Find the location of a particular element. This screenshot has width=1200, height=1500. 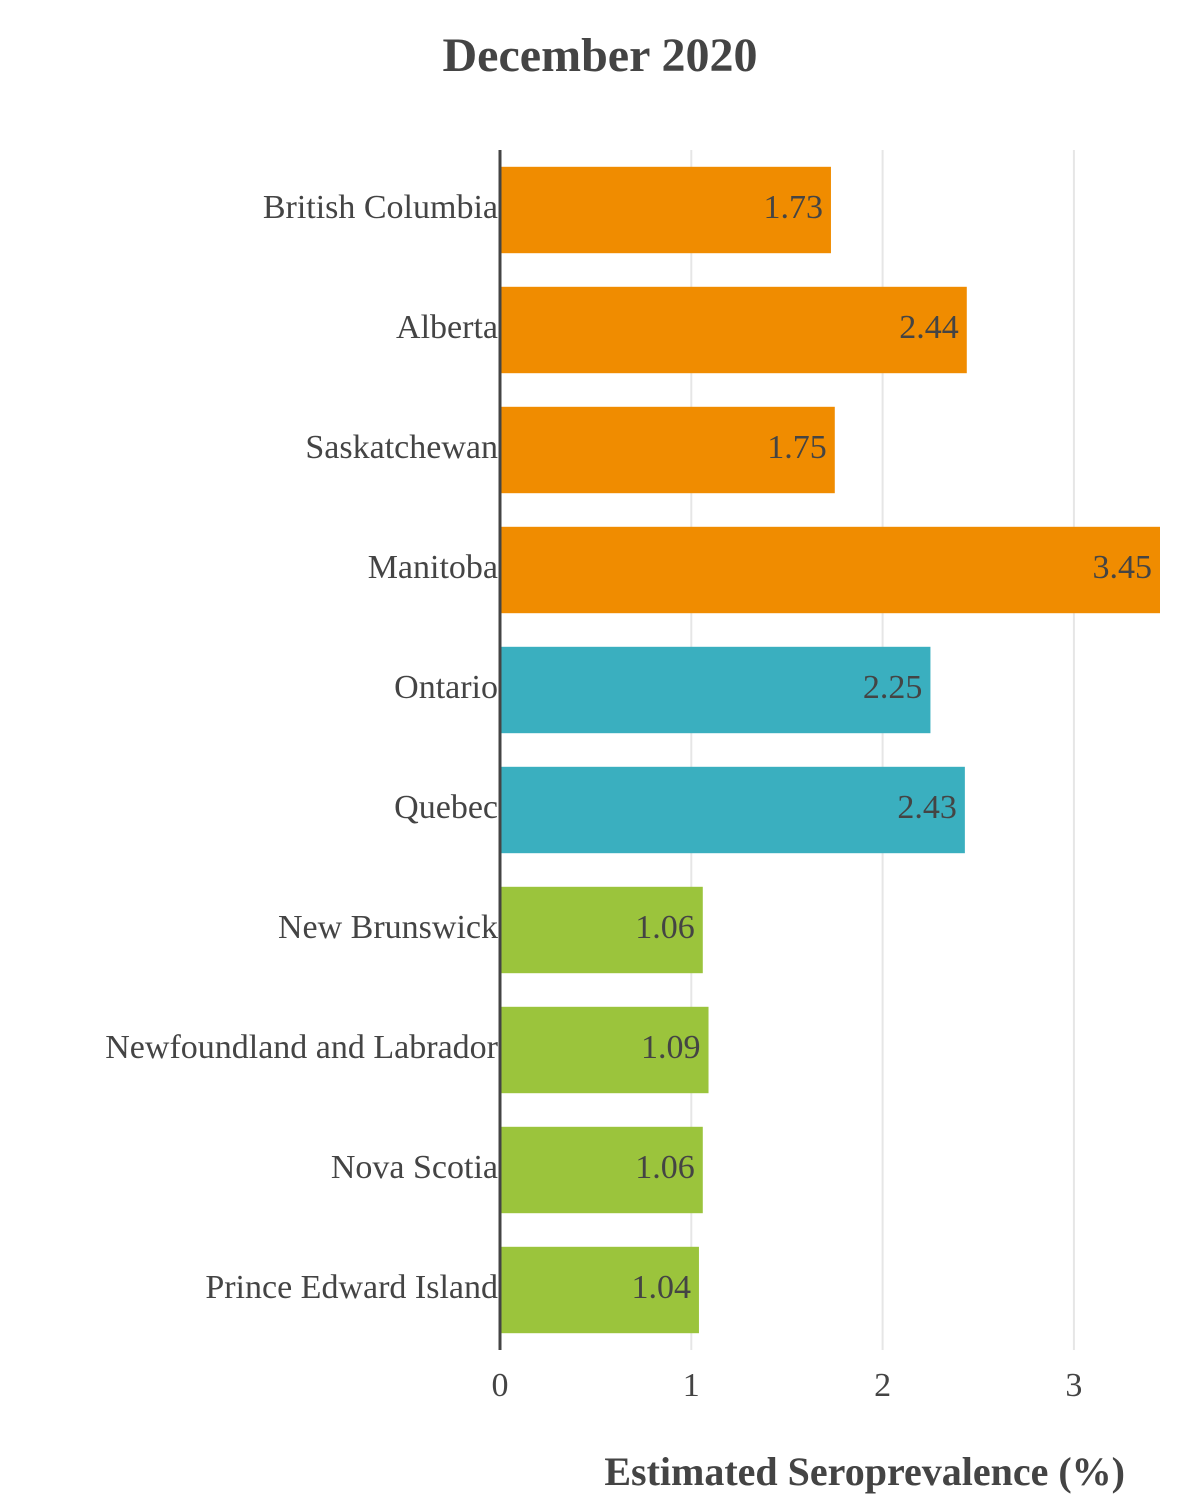

x-tick-label: 1 is located at coordinates (691, 1385).